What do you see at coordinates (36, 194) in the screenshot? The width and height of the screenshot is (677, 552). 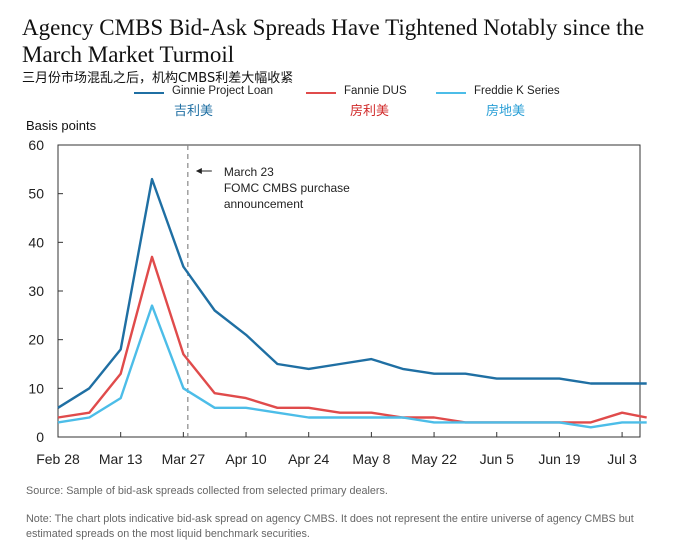 I see `y-tick-label: 50` at bounding box center [36, 194].